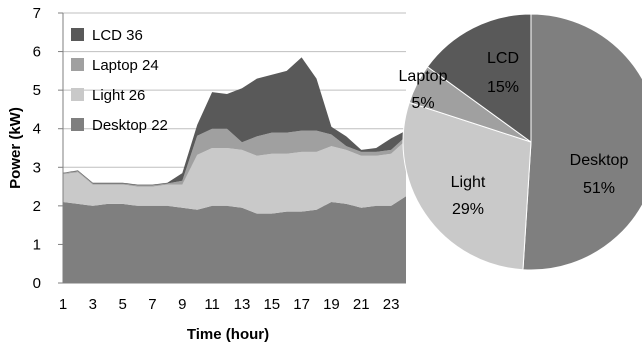  I want to click on legend-swatch-desktop, so click(77, 124).